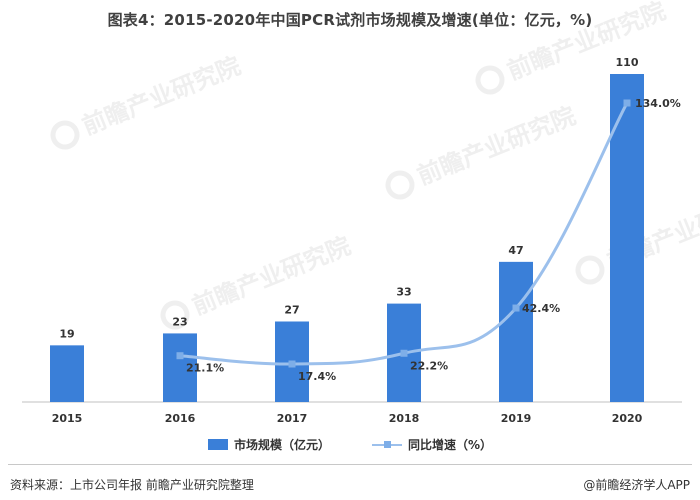 The image size is (700, 500). What do you see at coordinates (627, 62) in the screenshot?
I see `bar-value-label-2020: 110` at bounding box center [627, 62].